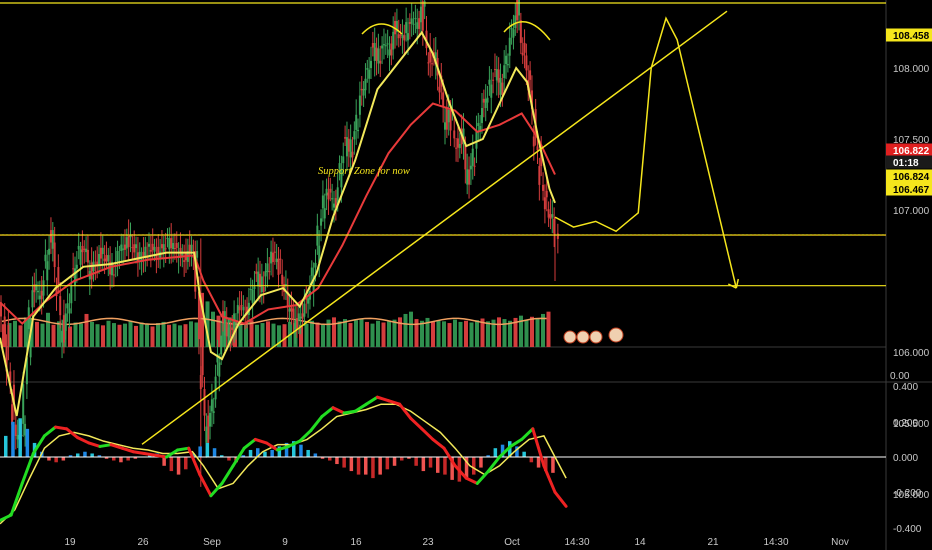 The height and width of the screenshot is (550, 932). I want to click on arrow-stroke, so click(732, 286).